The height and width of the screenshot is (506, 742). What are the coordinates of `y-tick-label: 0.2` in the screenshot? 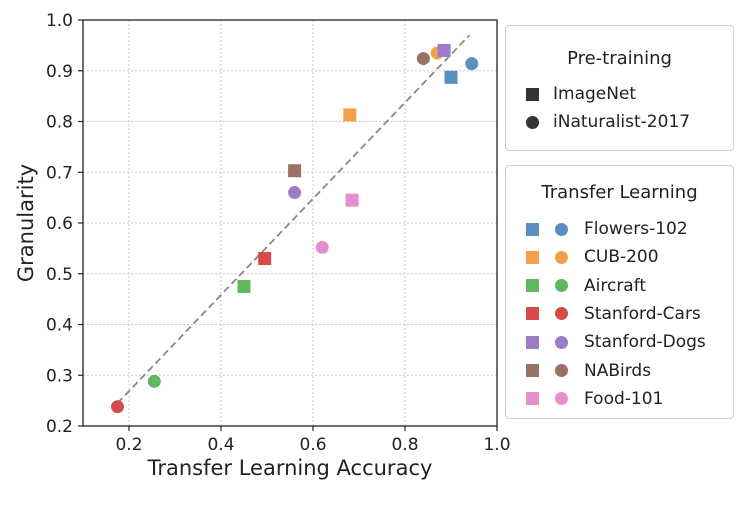 It's located at (59, 427).